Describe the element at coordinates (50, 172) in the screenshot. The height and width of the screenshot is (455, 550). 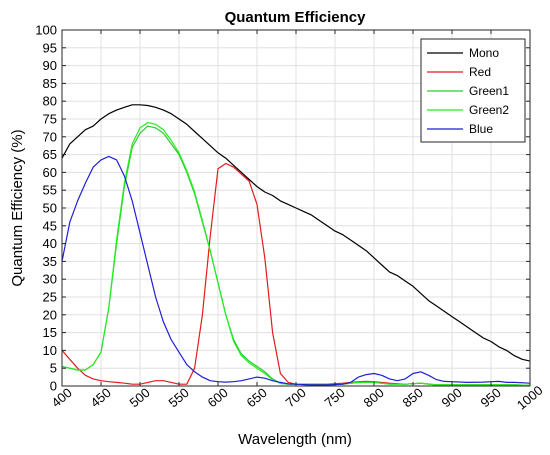
I see `y-tick-label: 60` at that location.